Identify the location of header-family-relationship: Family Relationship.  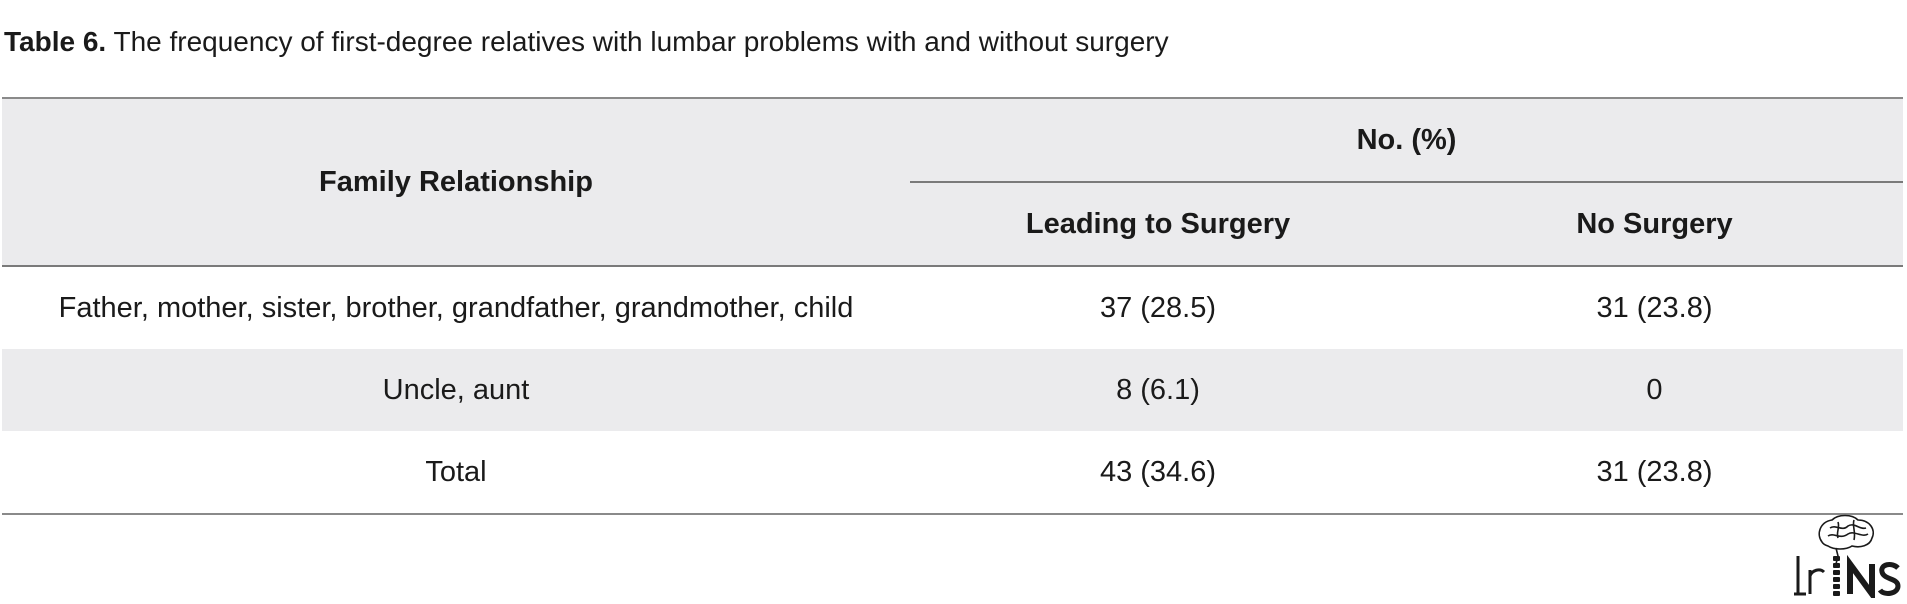
(456, 182).